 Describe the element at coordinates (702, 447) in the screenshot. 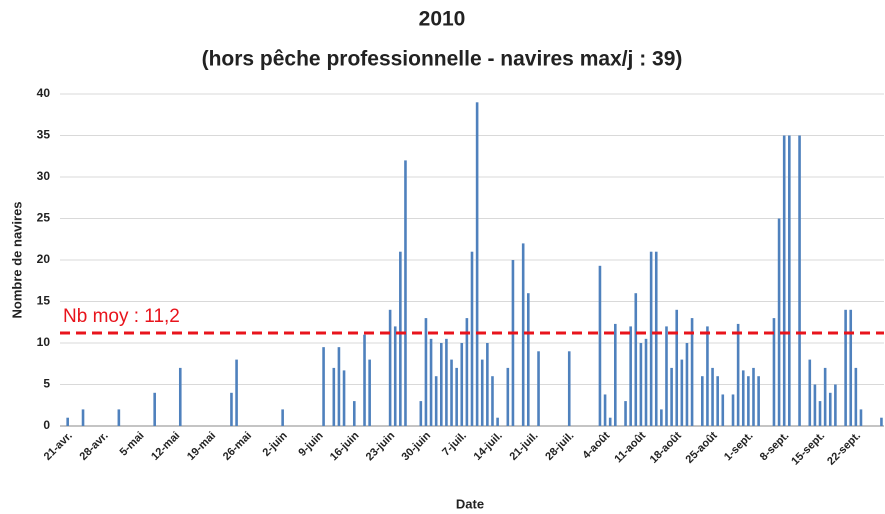

I see `x-tick-label: 25-août` at that location.